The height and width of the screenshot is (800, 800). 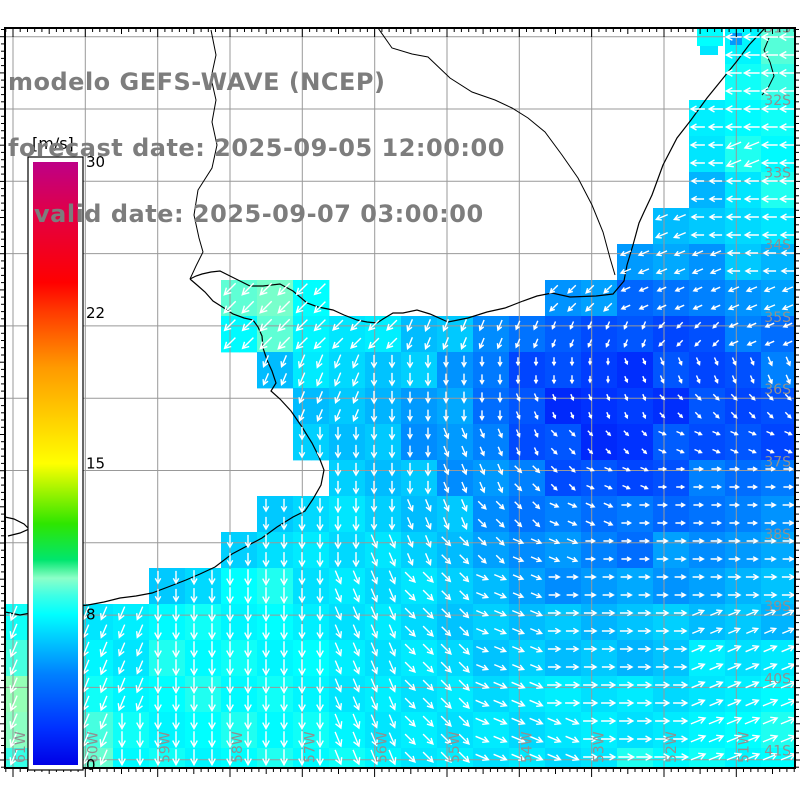 I want to click on svg-text: 30, so click(x=95, y=162).